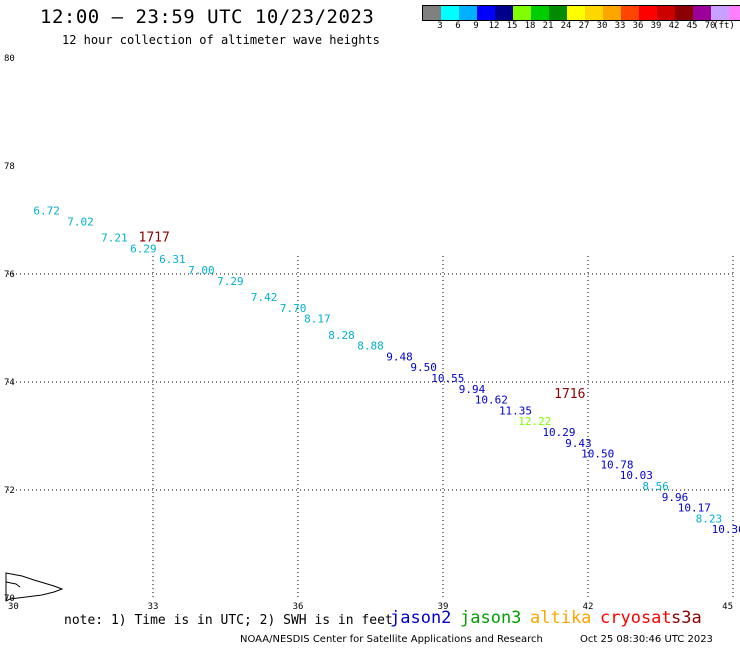  What do you see at coordinates (447, 378) in the screenshot?
I see `wave-height-value: 10.55` at bounding box center [447, 378].